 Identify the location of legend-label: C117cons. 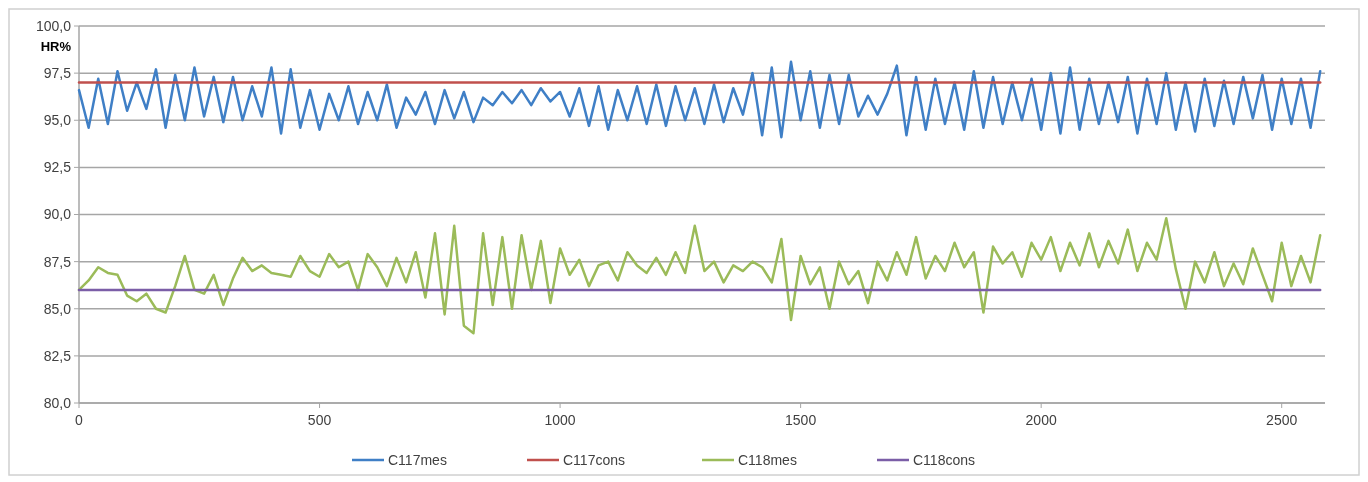
(594, 459).